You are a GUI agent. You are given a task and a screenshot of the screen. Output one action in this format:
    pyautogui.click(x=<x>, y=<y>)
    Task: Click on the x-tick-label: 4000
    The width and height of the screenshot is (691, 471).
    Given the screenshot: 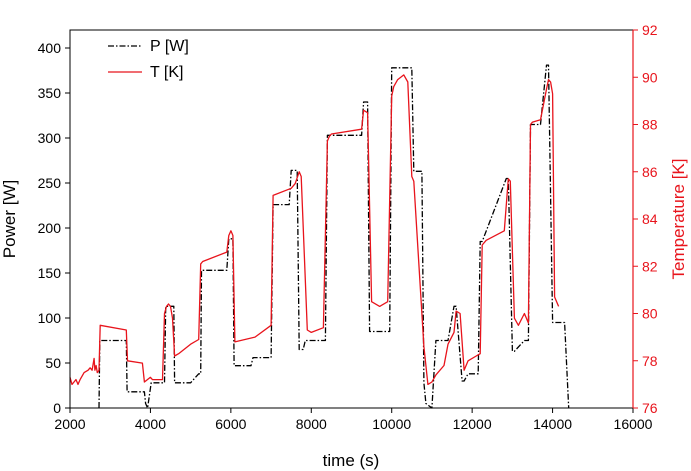 What is the action you would take?
    pyautogui.click(x=150, y=424)
    